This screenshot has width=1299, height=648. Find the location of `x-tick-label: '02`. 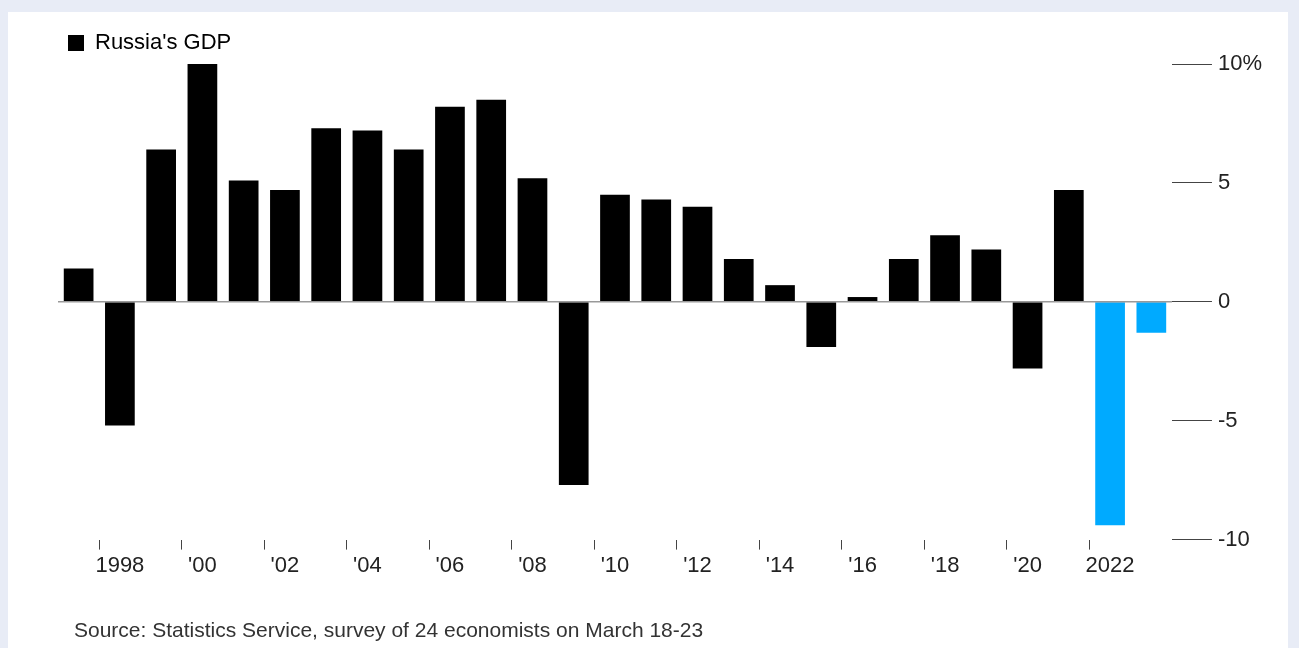

x-tick-label: '02 is located at coordinates (285, 564).